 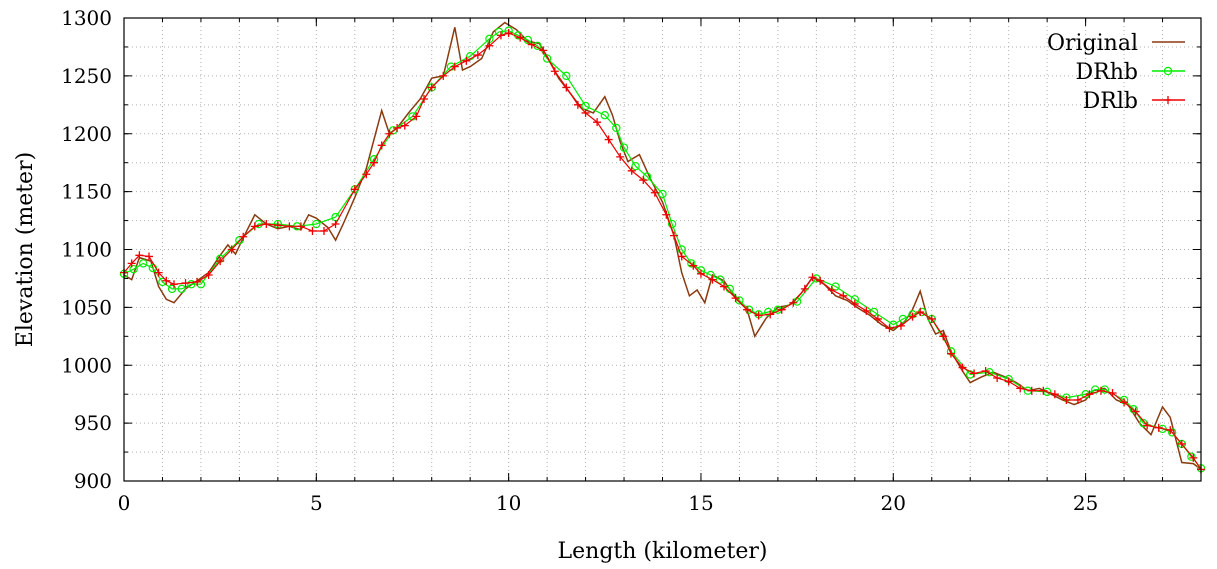 What do you see at coordinates (1085, 503) in the screenshot?
I see `x-tick-label: 25` at bounding box center [1085, 503].